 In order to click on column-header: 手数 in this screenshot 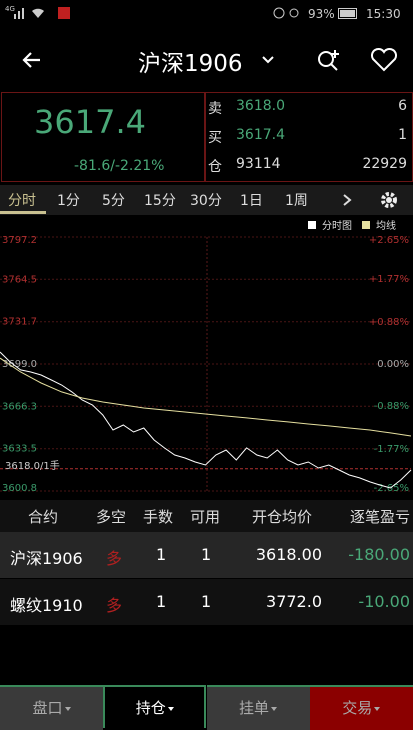, I will do `click(158, 517)`.